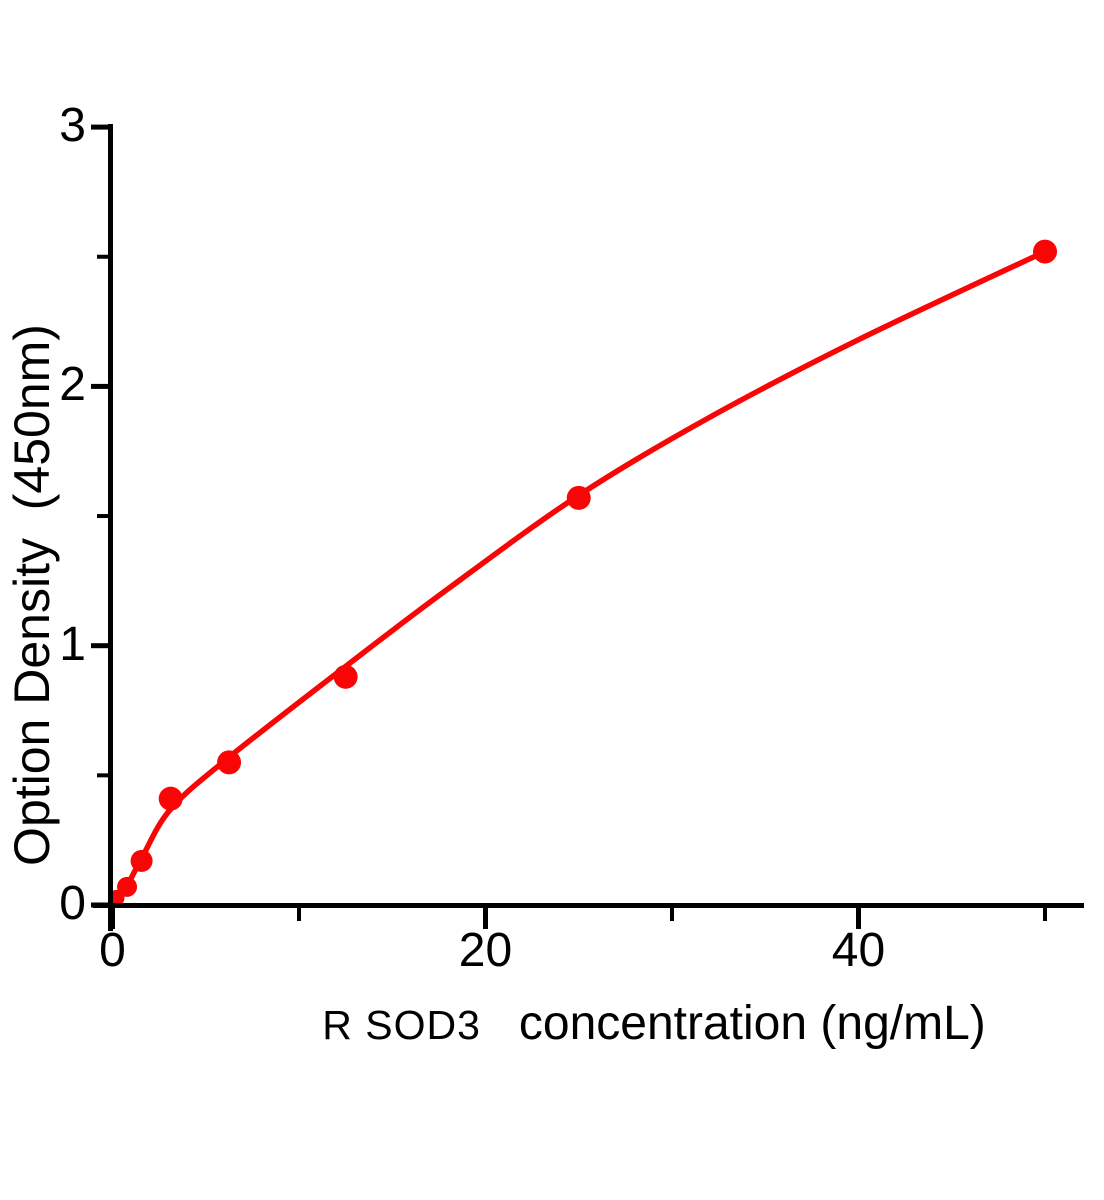 Image resolution: width=1104 pixels, height=1200 pixels. I want to click on y-tick-label: 2, so click(72, 385).